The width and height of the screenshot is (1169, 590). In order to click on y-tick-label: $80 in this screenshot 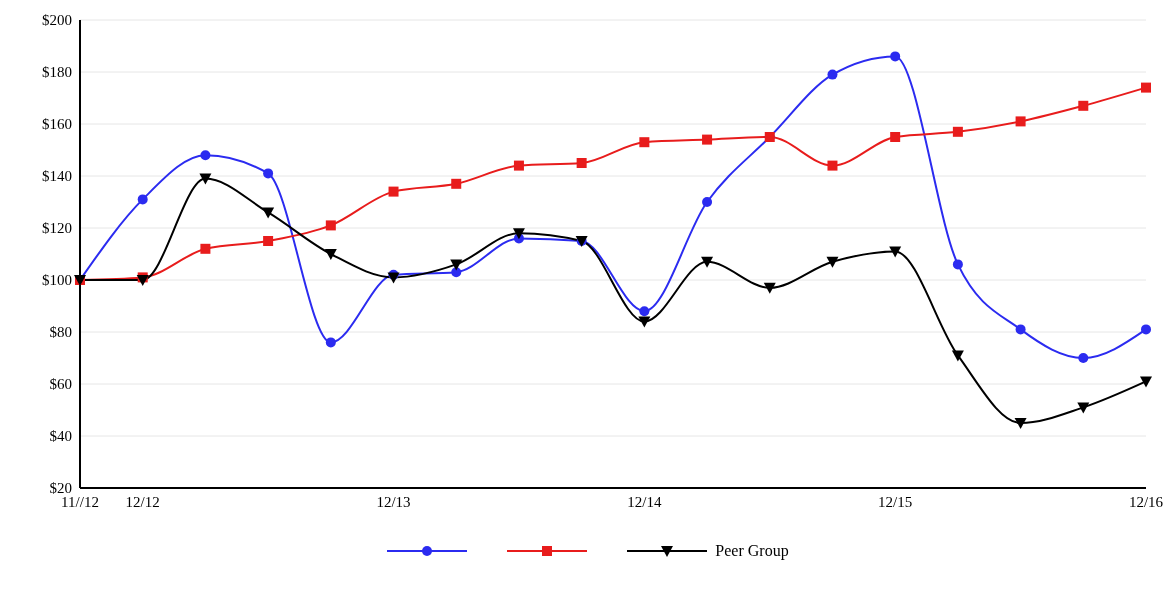, I will do `click(60, 332)`.